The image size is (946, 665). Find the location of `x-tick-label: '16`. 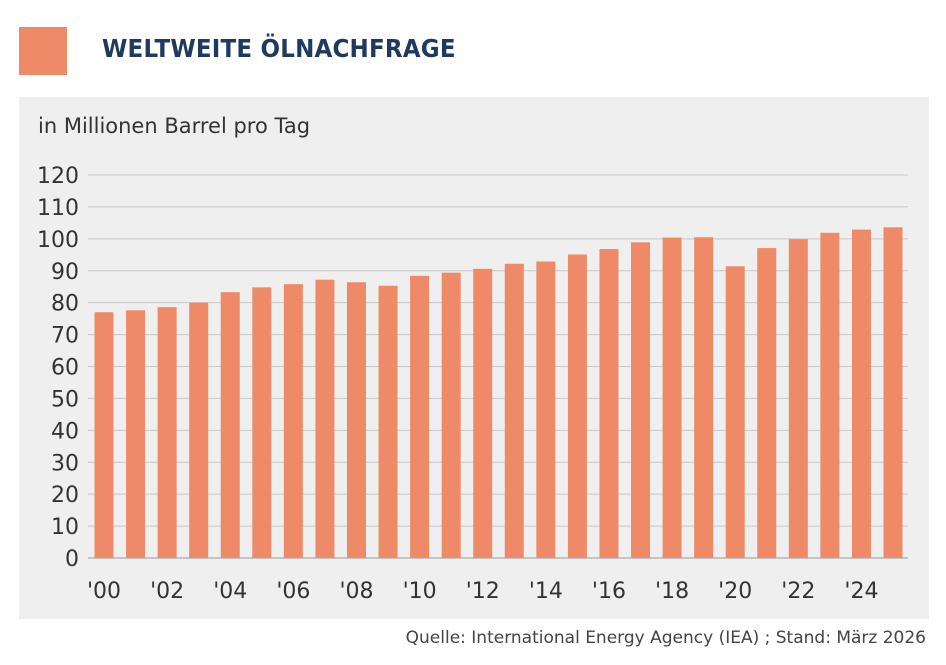

x-tick-label: '16 is located at coordinates (609, 591).